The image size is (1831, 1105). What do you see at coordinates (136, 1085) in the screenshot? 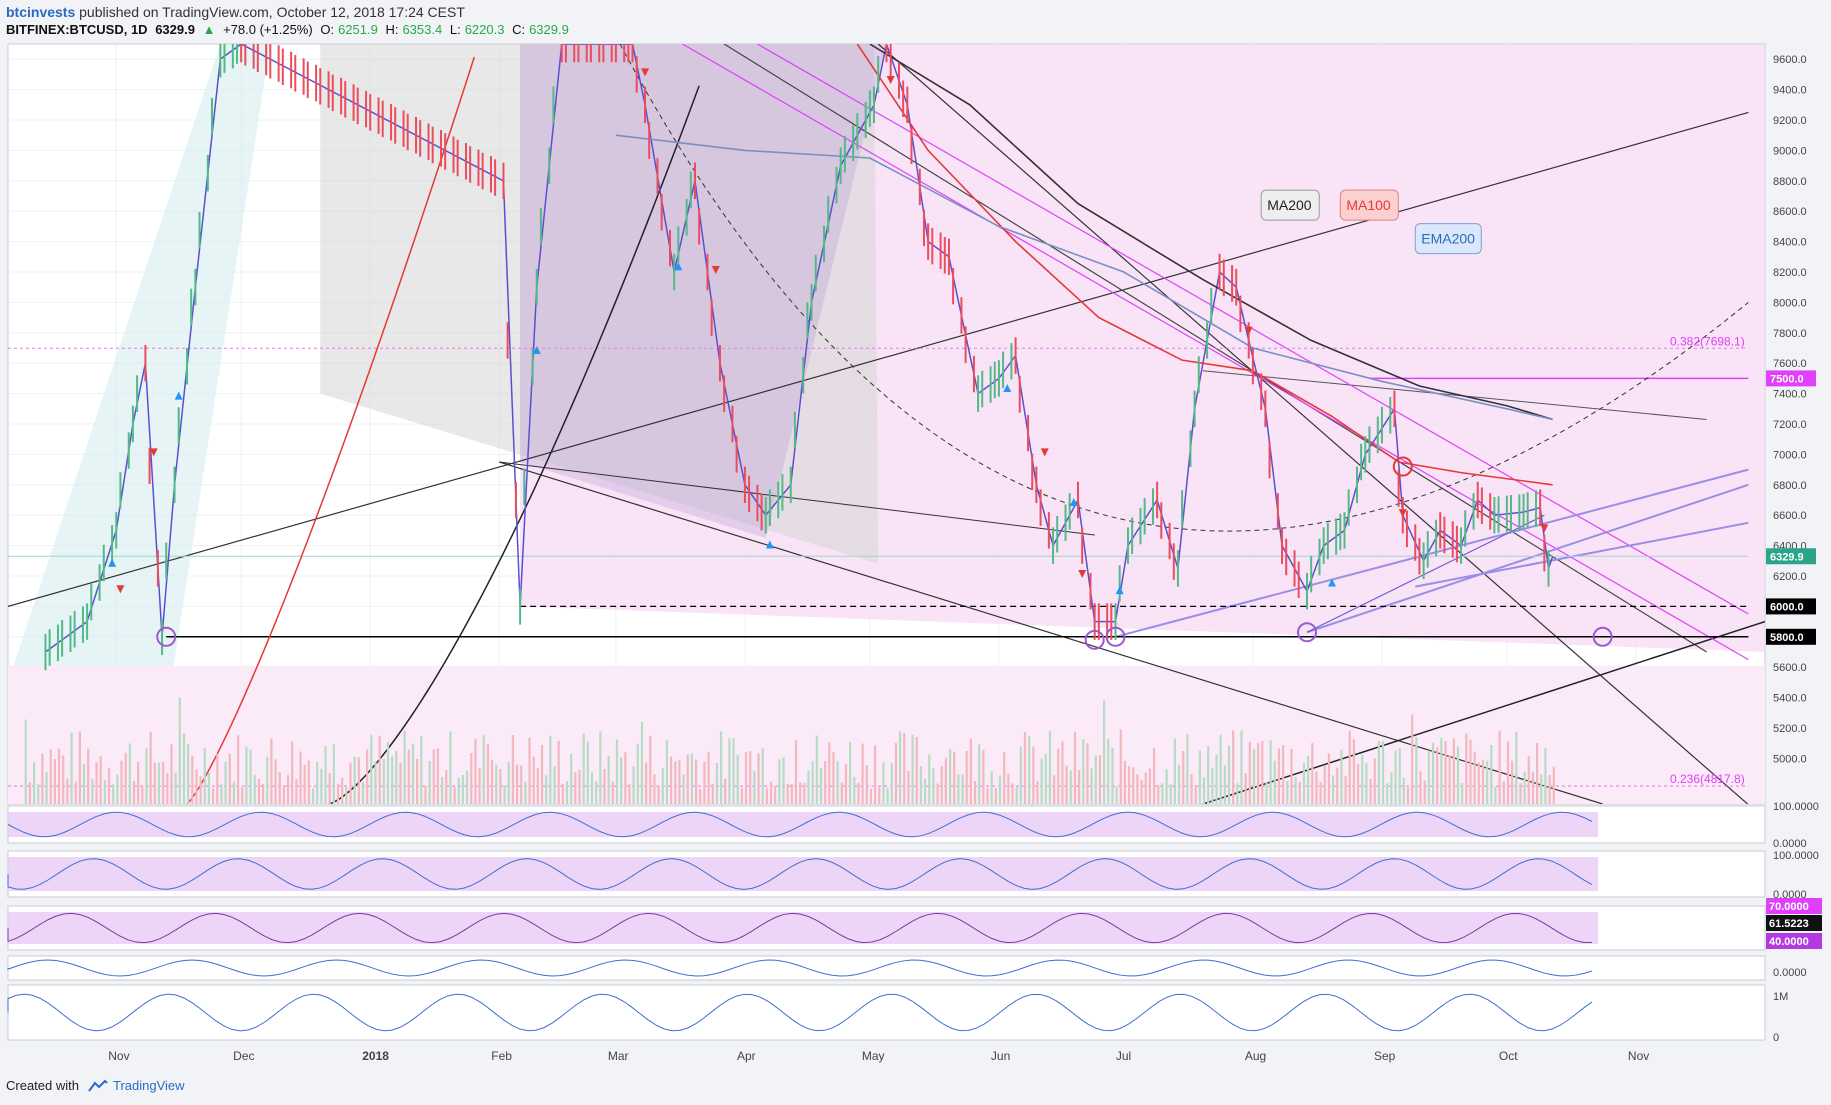
I see `tradingview-logo: TradingView` at bounding box center [136, 1085].